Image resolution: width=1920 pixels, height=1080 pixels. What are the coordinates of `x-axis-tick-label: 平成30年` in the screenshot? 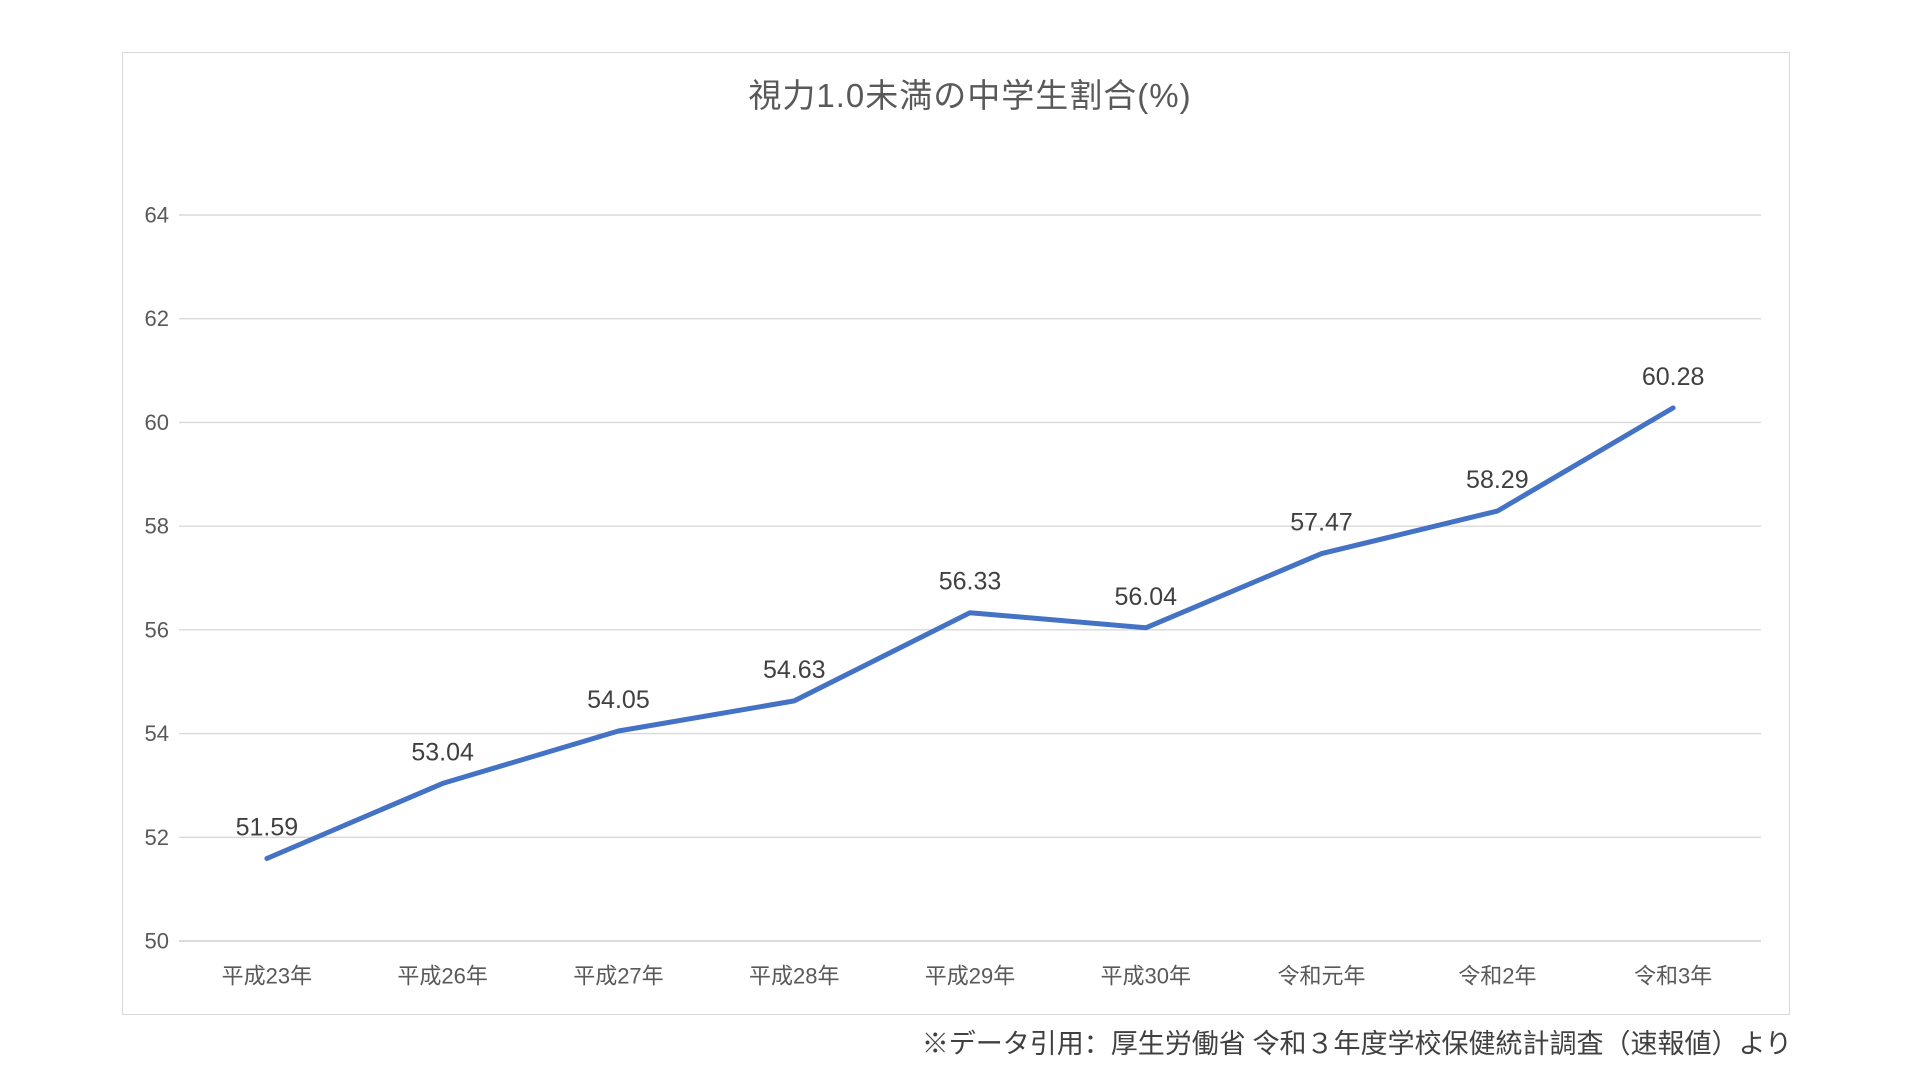 It's located at (1146, 976).